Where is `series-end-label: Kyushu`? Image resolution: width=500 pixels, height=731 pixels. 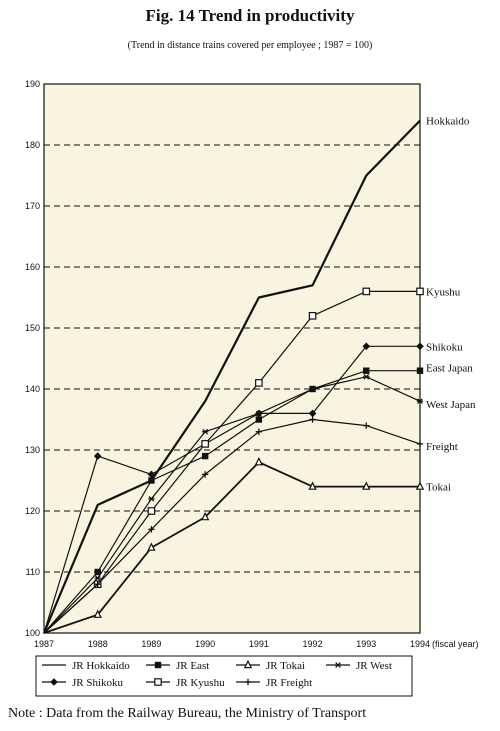
series-end-label: Kyushu is located at coordinates (443, 292).